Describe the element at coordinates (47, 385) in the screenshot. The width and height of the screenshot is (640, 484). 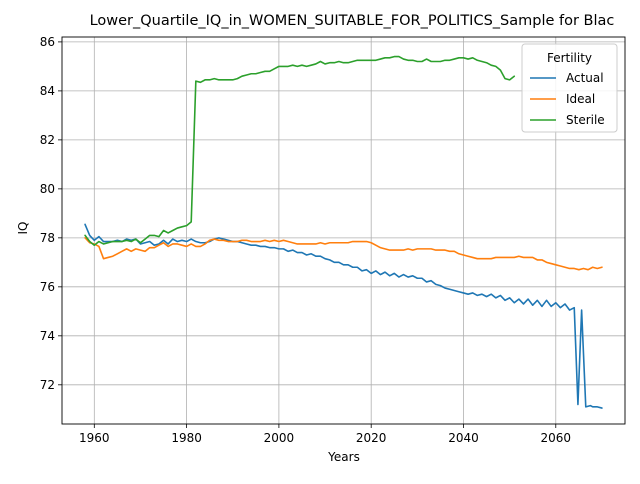
I see `y-tick-label: 72` at that location.